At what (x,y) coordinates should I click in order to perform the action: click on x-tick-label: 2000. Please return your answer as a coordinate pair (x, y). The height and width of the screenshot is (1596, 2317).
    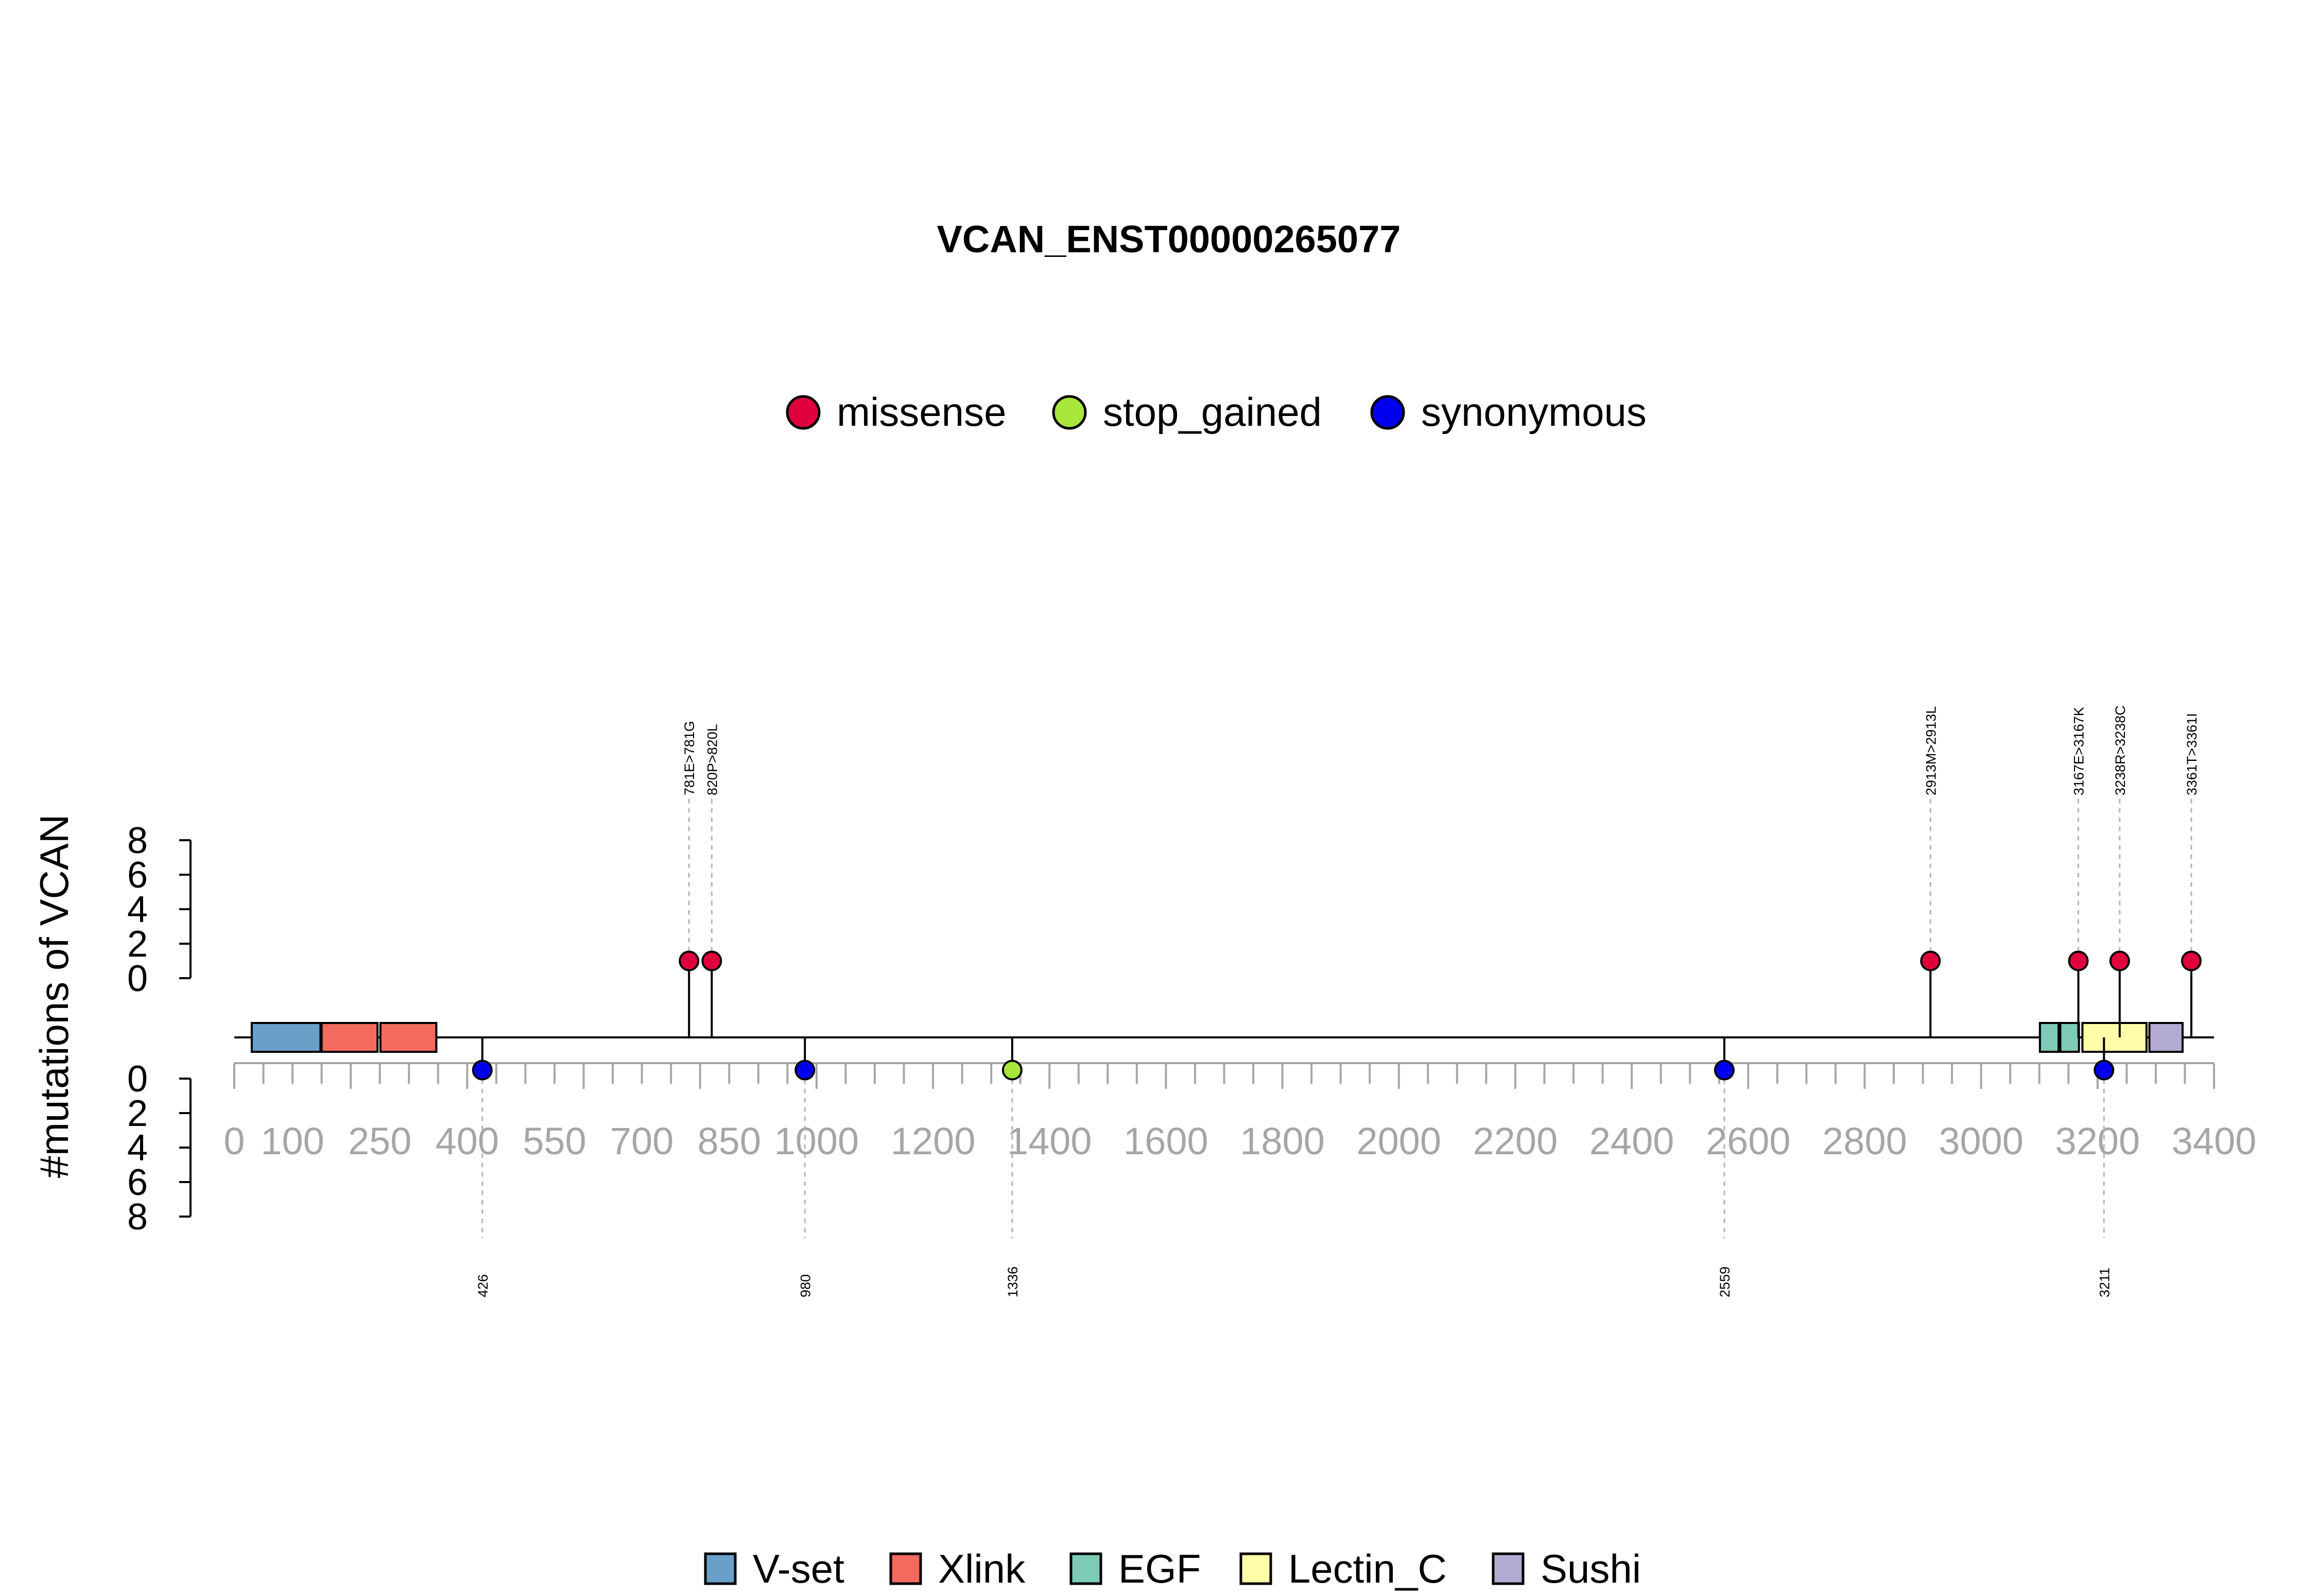
    Looking at the image, I should click on (1398, 1141).